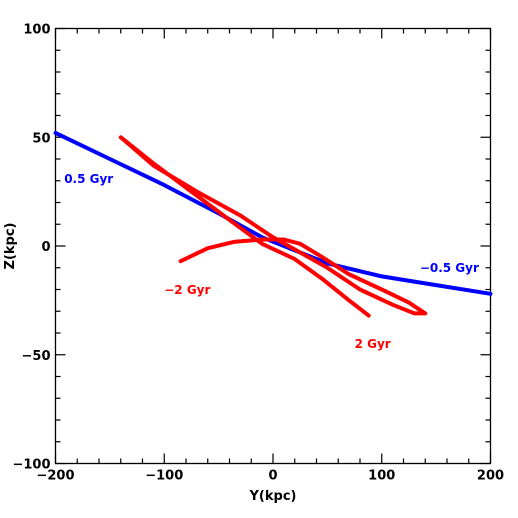 The height and width of the screenshot is (518, 518). I want to click on y-tick-label: −50, so click(36, 356).